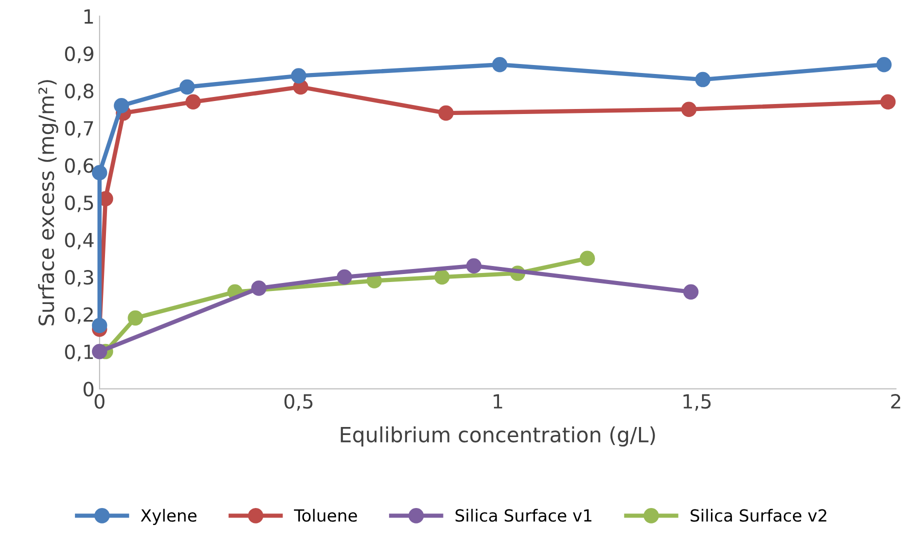 This screenshot has width=905, height=540. Describe the element at coordinates (79, 55) in the screenshot. I see `y-tick-label: 0,9` at that location.